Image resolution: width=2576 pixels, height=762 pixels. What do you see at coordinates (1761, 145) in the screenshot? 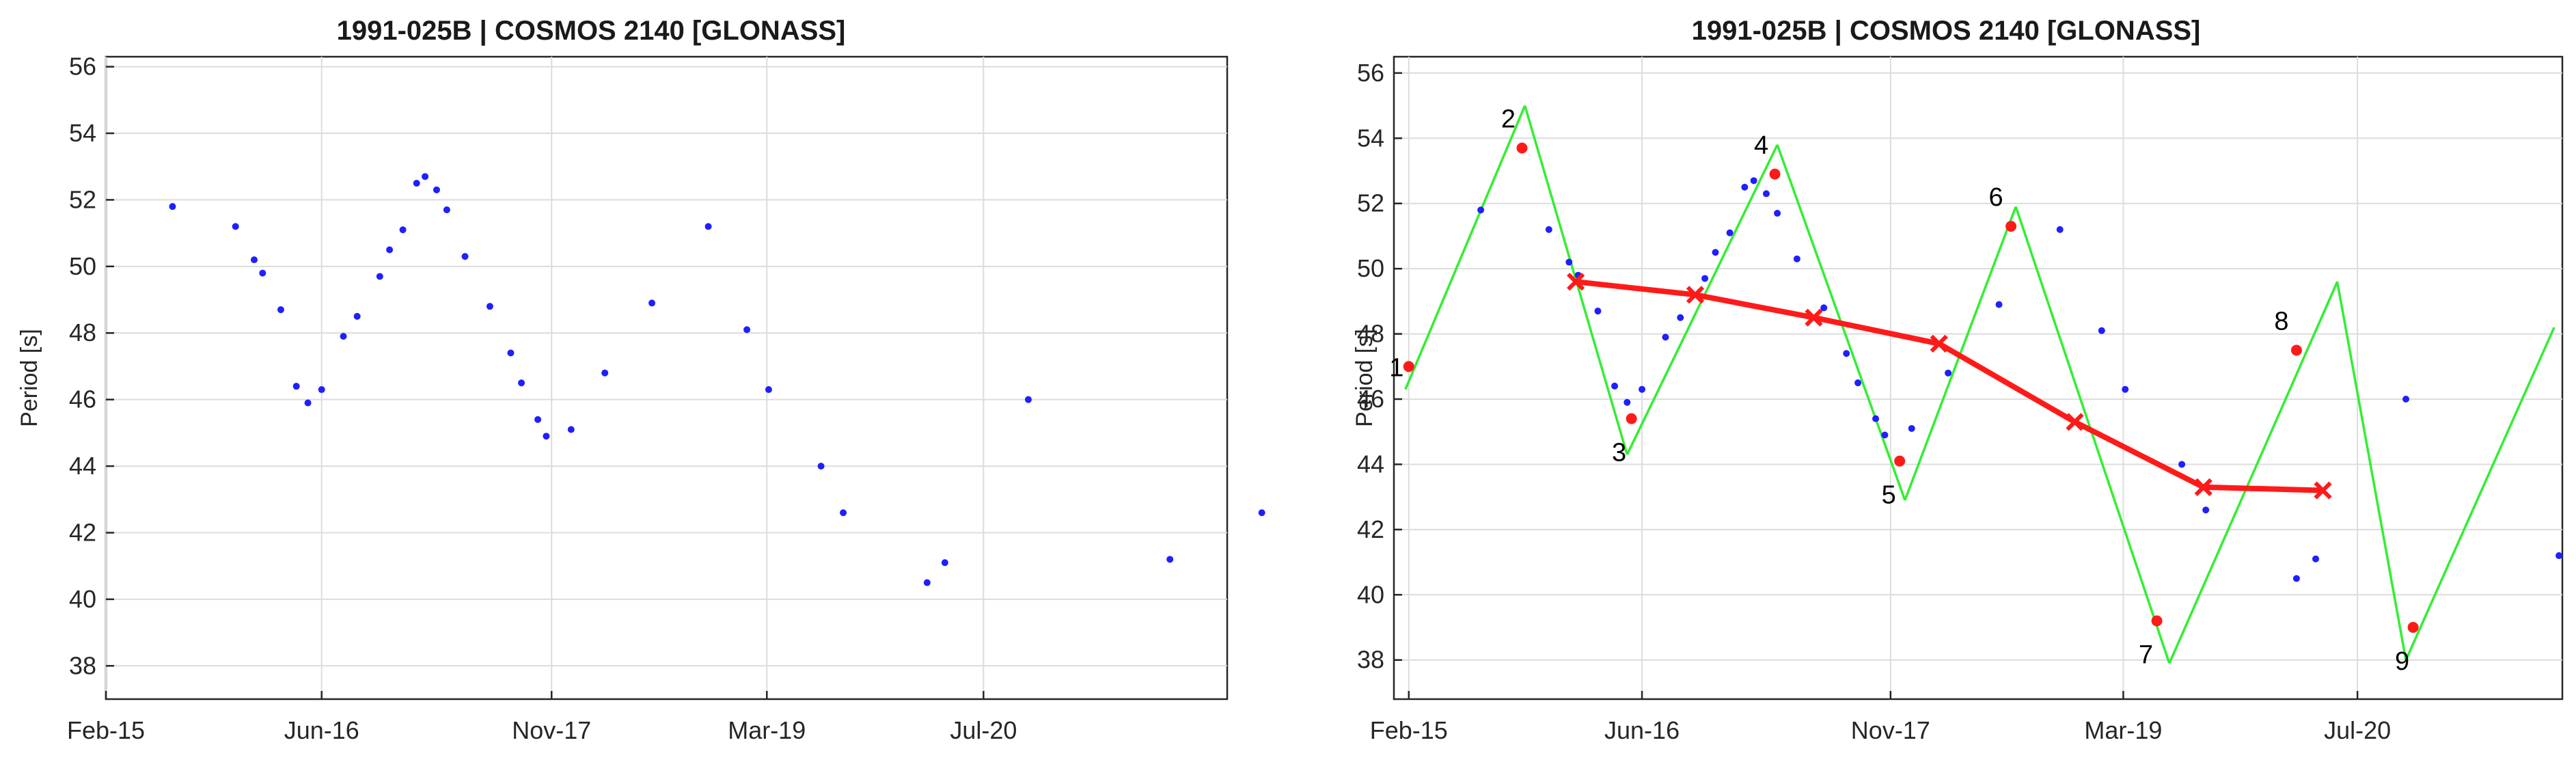
I see `peak-label: 4` at bounding box center [1761, 145].